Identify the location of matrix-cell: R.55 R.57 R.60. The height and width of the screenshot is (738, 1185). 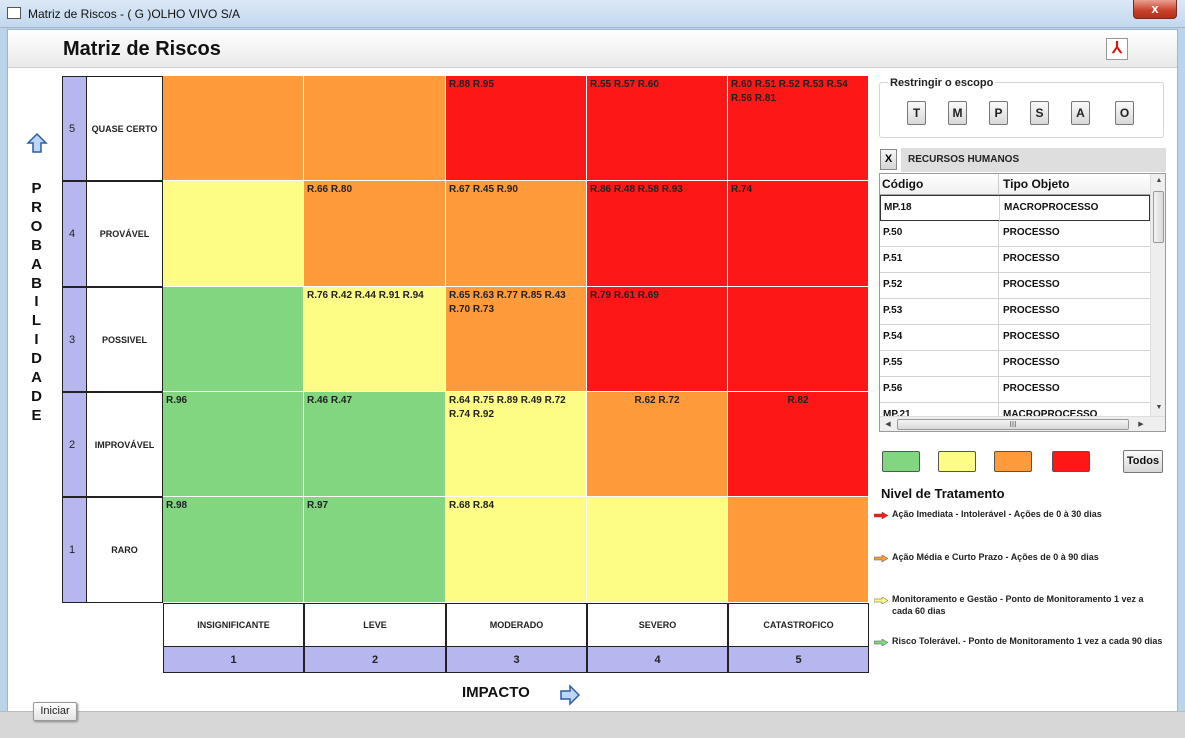
(657, 128).